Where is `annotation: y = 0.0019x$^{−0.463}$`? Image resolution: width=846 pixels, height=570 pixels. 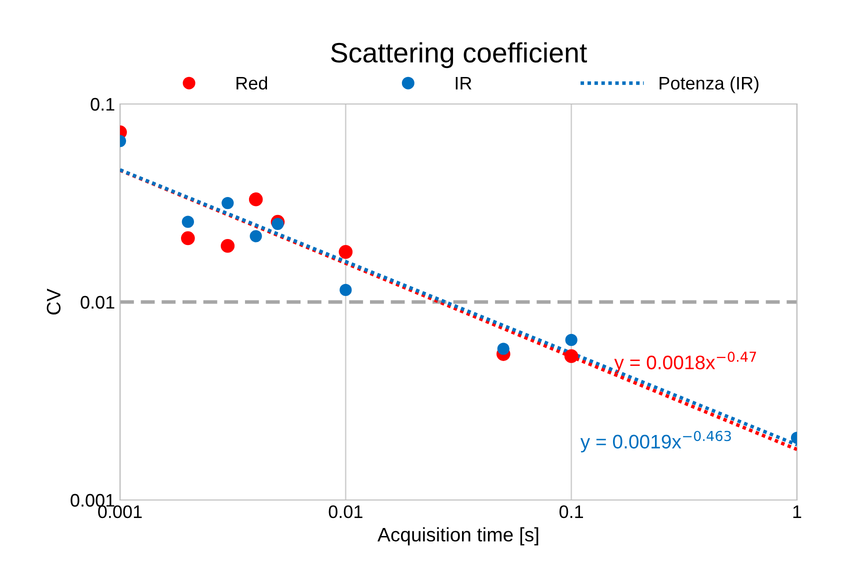
annotation: y = 0.0019x$^{−0.463}$ is located at coordinates (655, 441).